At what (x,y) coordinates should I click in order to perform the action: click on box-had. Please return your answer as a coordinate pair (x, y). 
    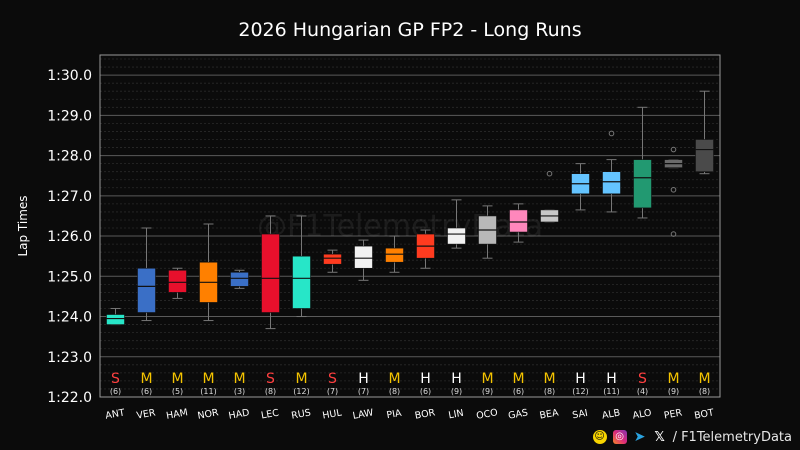
    Looking at the image, I should click on (239, 279).